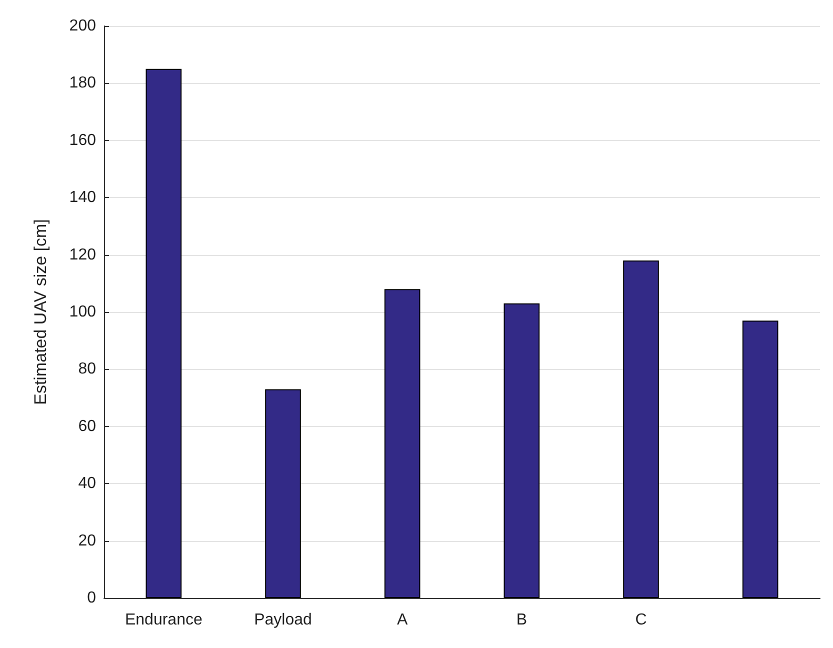 This screenshot has width=833, height=648. Describe the element at coordinates (87, 541) in the screenshot. I see `y-tick-label: 20` at that location.